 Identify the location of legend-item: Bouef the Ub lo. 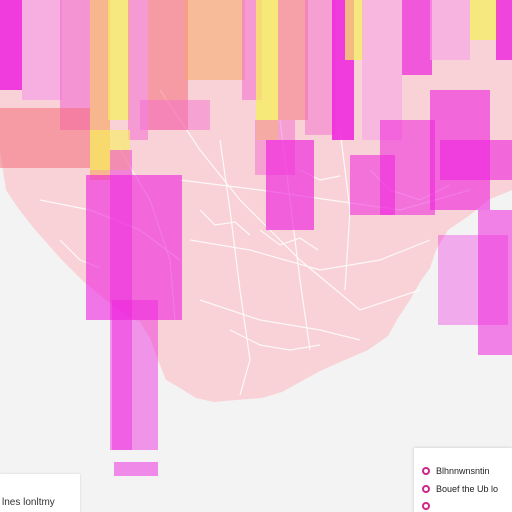
(460, 489).